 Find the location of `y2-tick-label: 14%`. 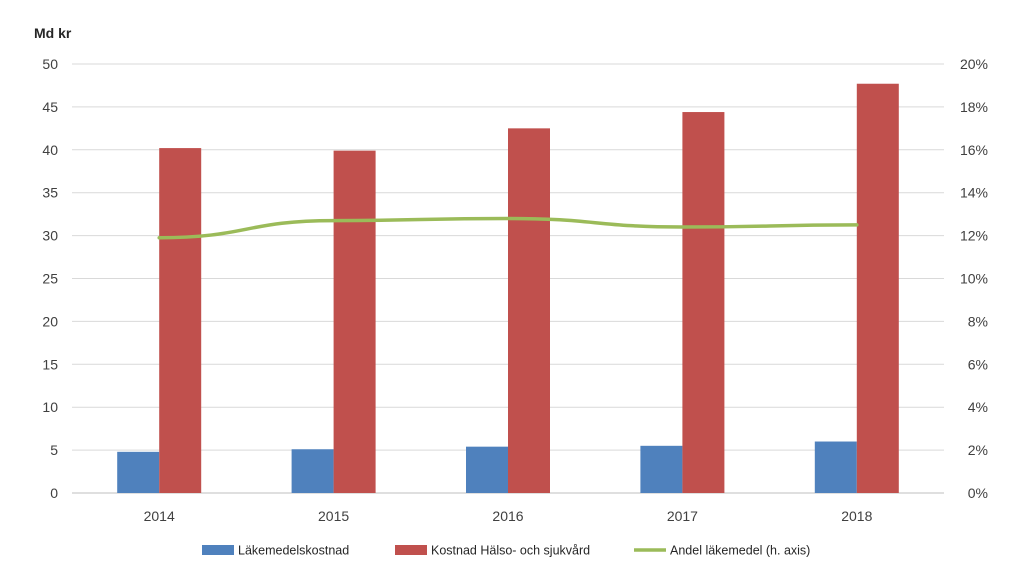

y2-tick-label: 14% is located at coordinates (974, 193).